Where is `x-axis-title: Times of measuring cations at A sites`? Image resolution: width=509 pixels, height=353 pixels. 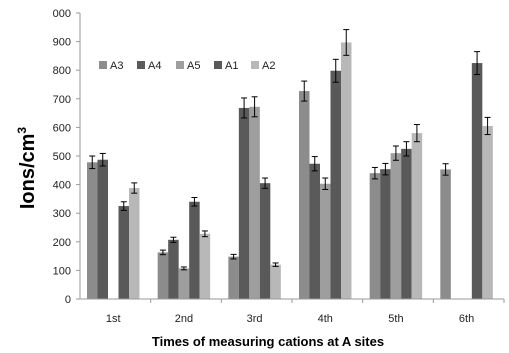 x-axis-title: Times of measuring cations at A sites is located at coordinates (268, 341).